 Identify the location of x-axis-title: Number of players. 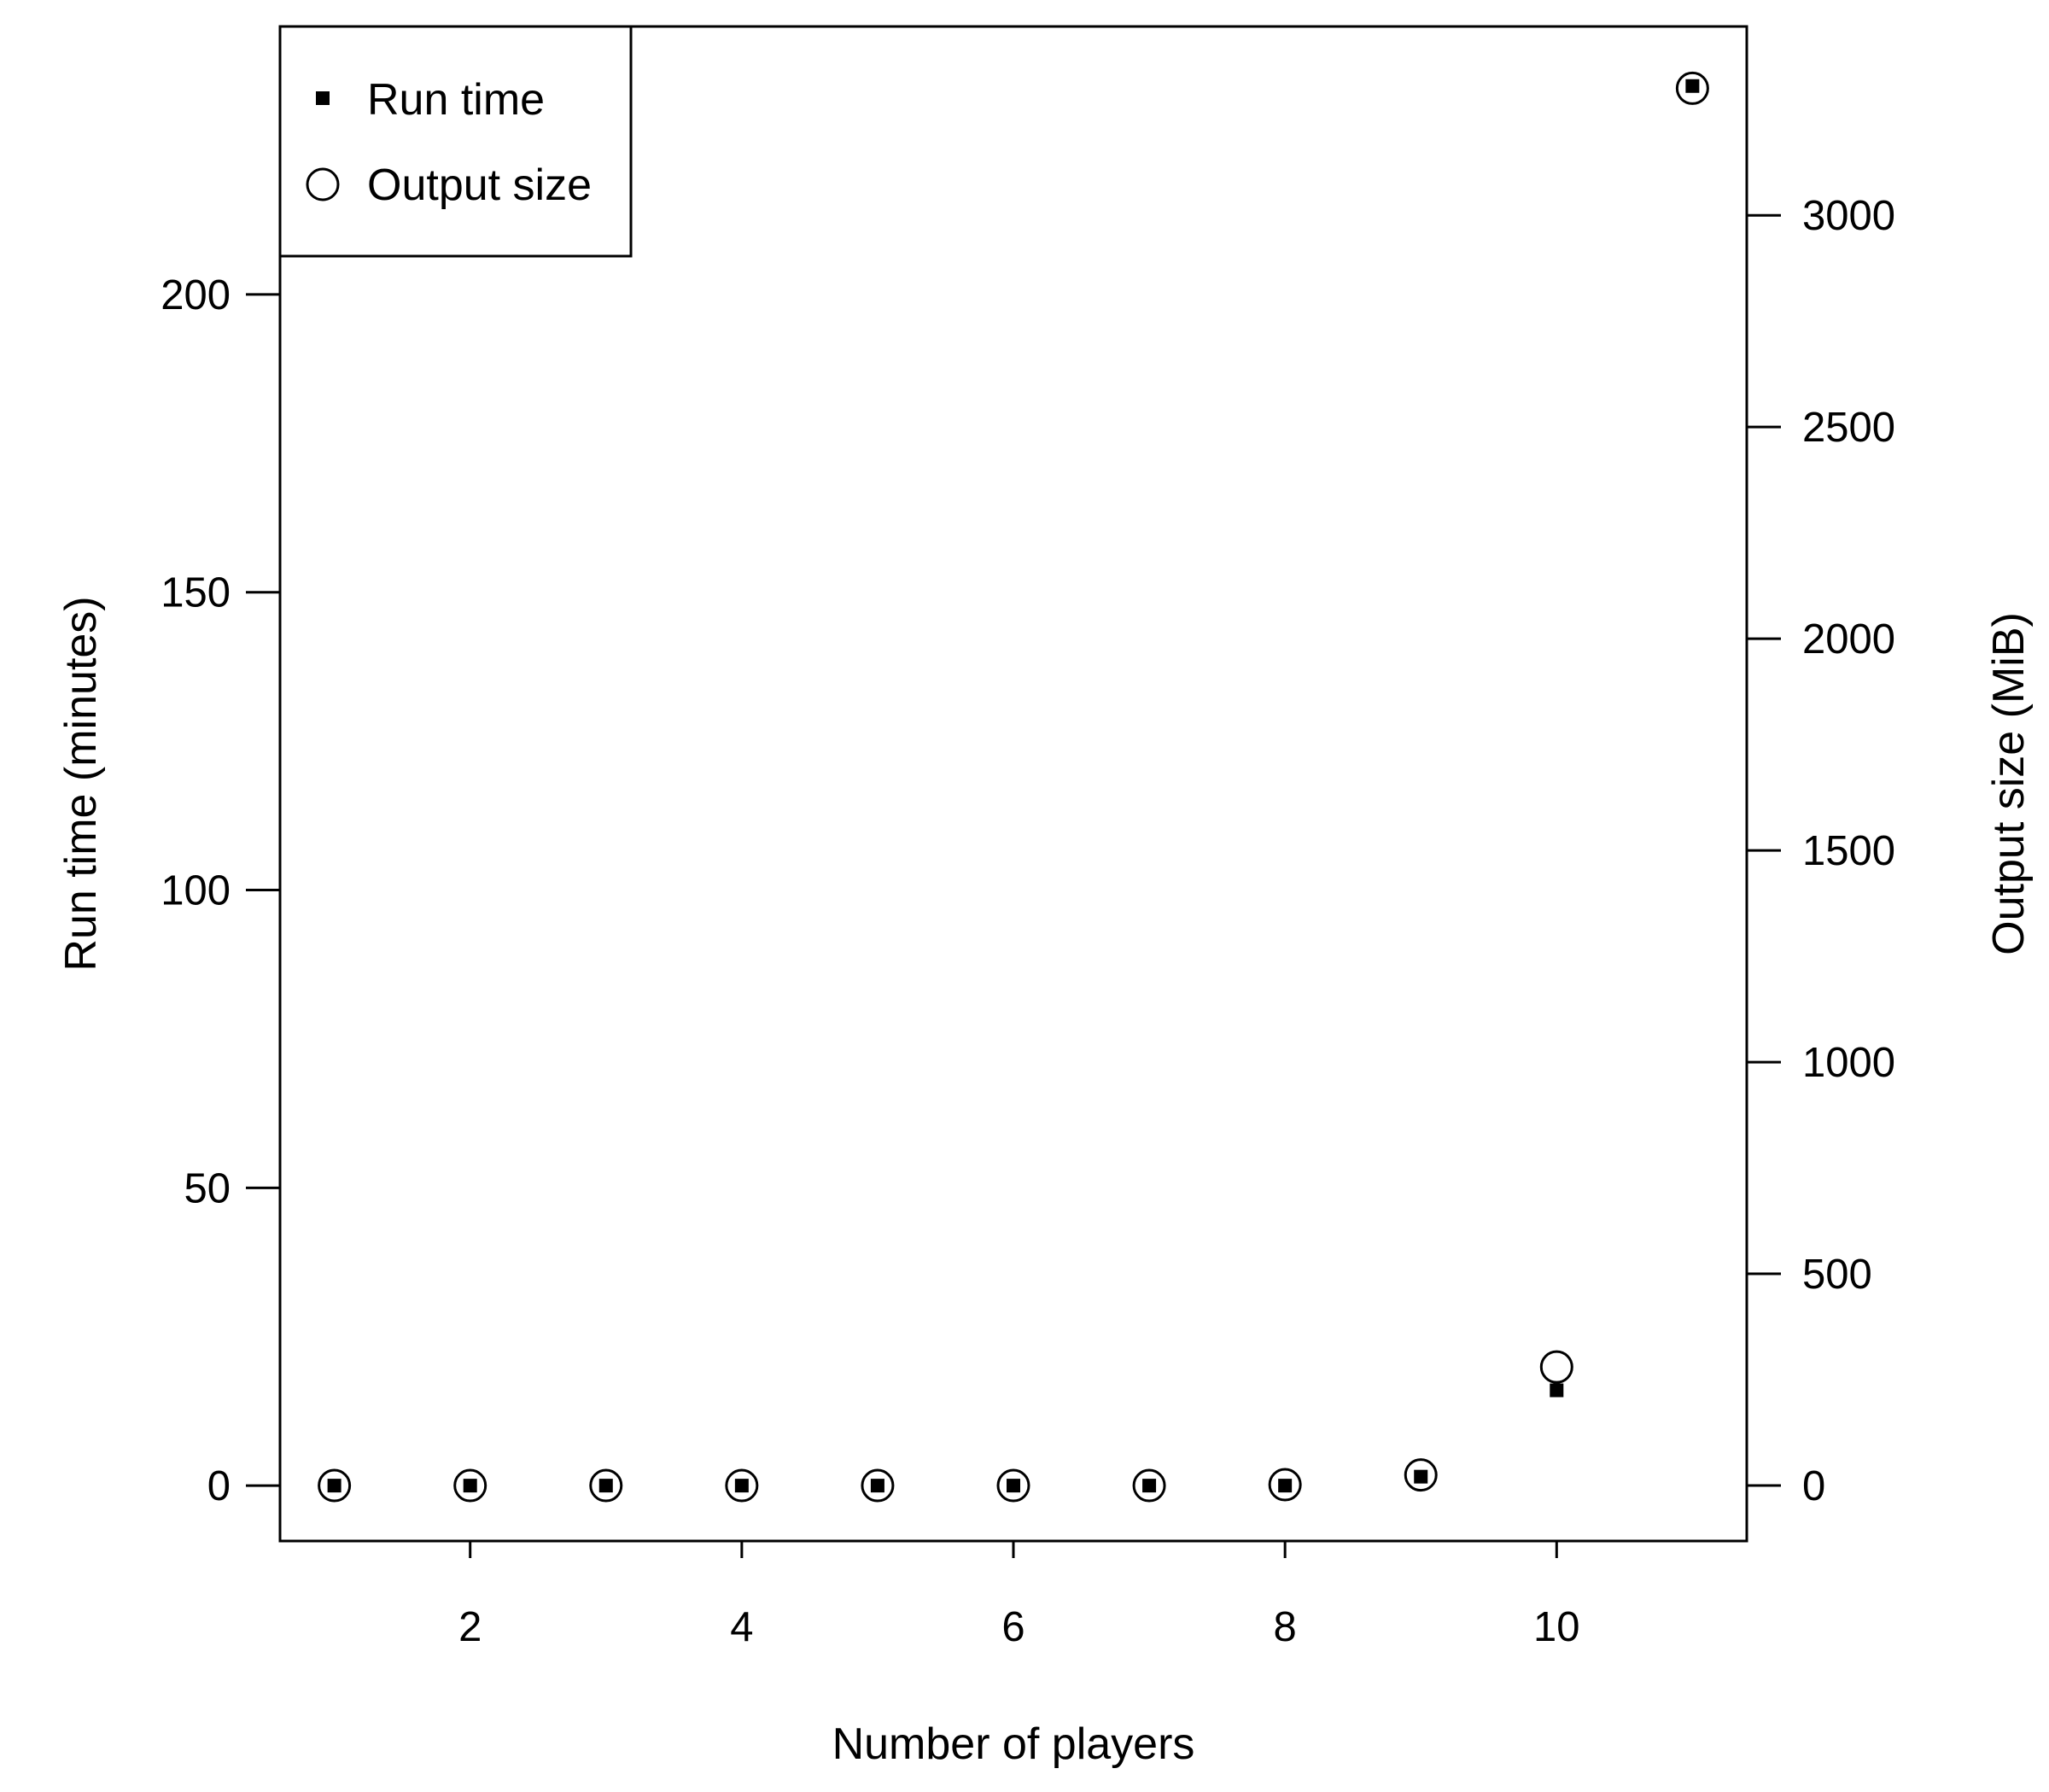
(1013, 1744).